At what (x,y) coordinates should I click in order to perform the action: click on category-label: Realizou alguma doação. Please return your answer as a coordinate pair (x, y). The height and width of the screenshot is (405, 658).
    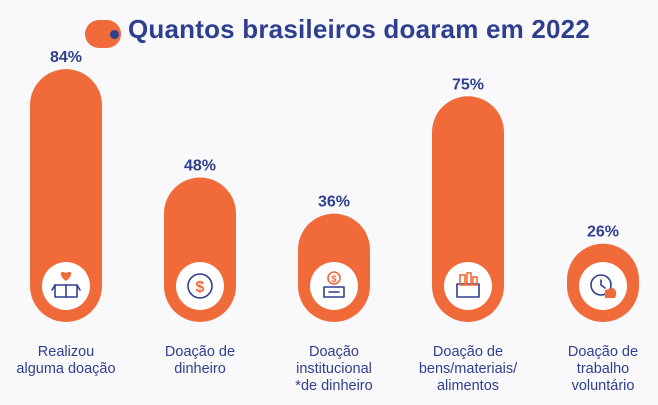
    Looking at the image, I should click on (66, 360).